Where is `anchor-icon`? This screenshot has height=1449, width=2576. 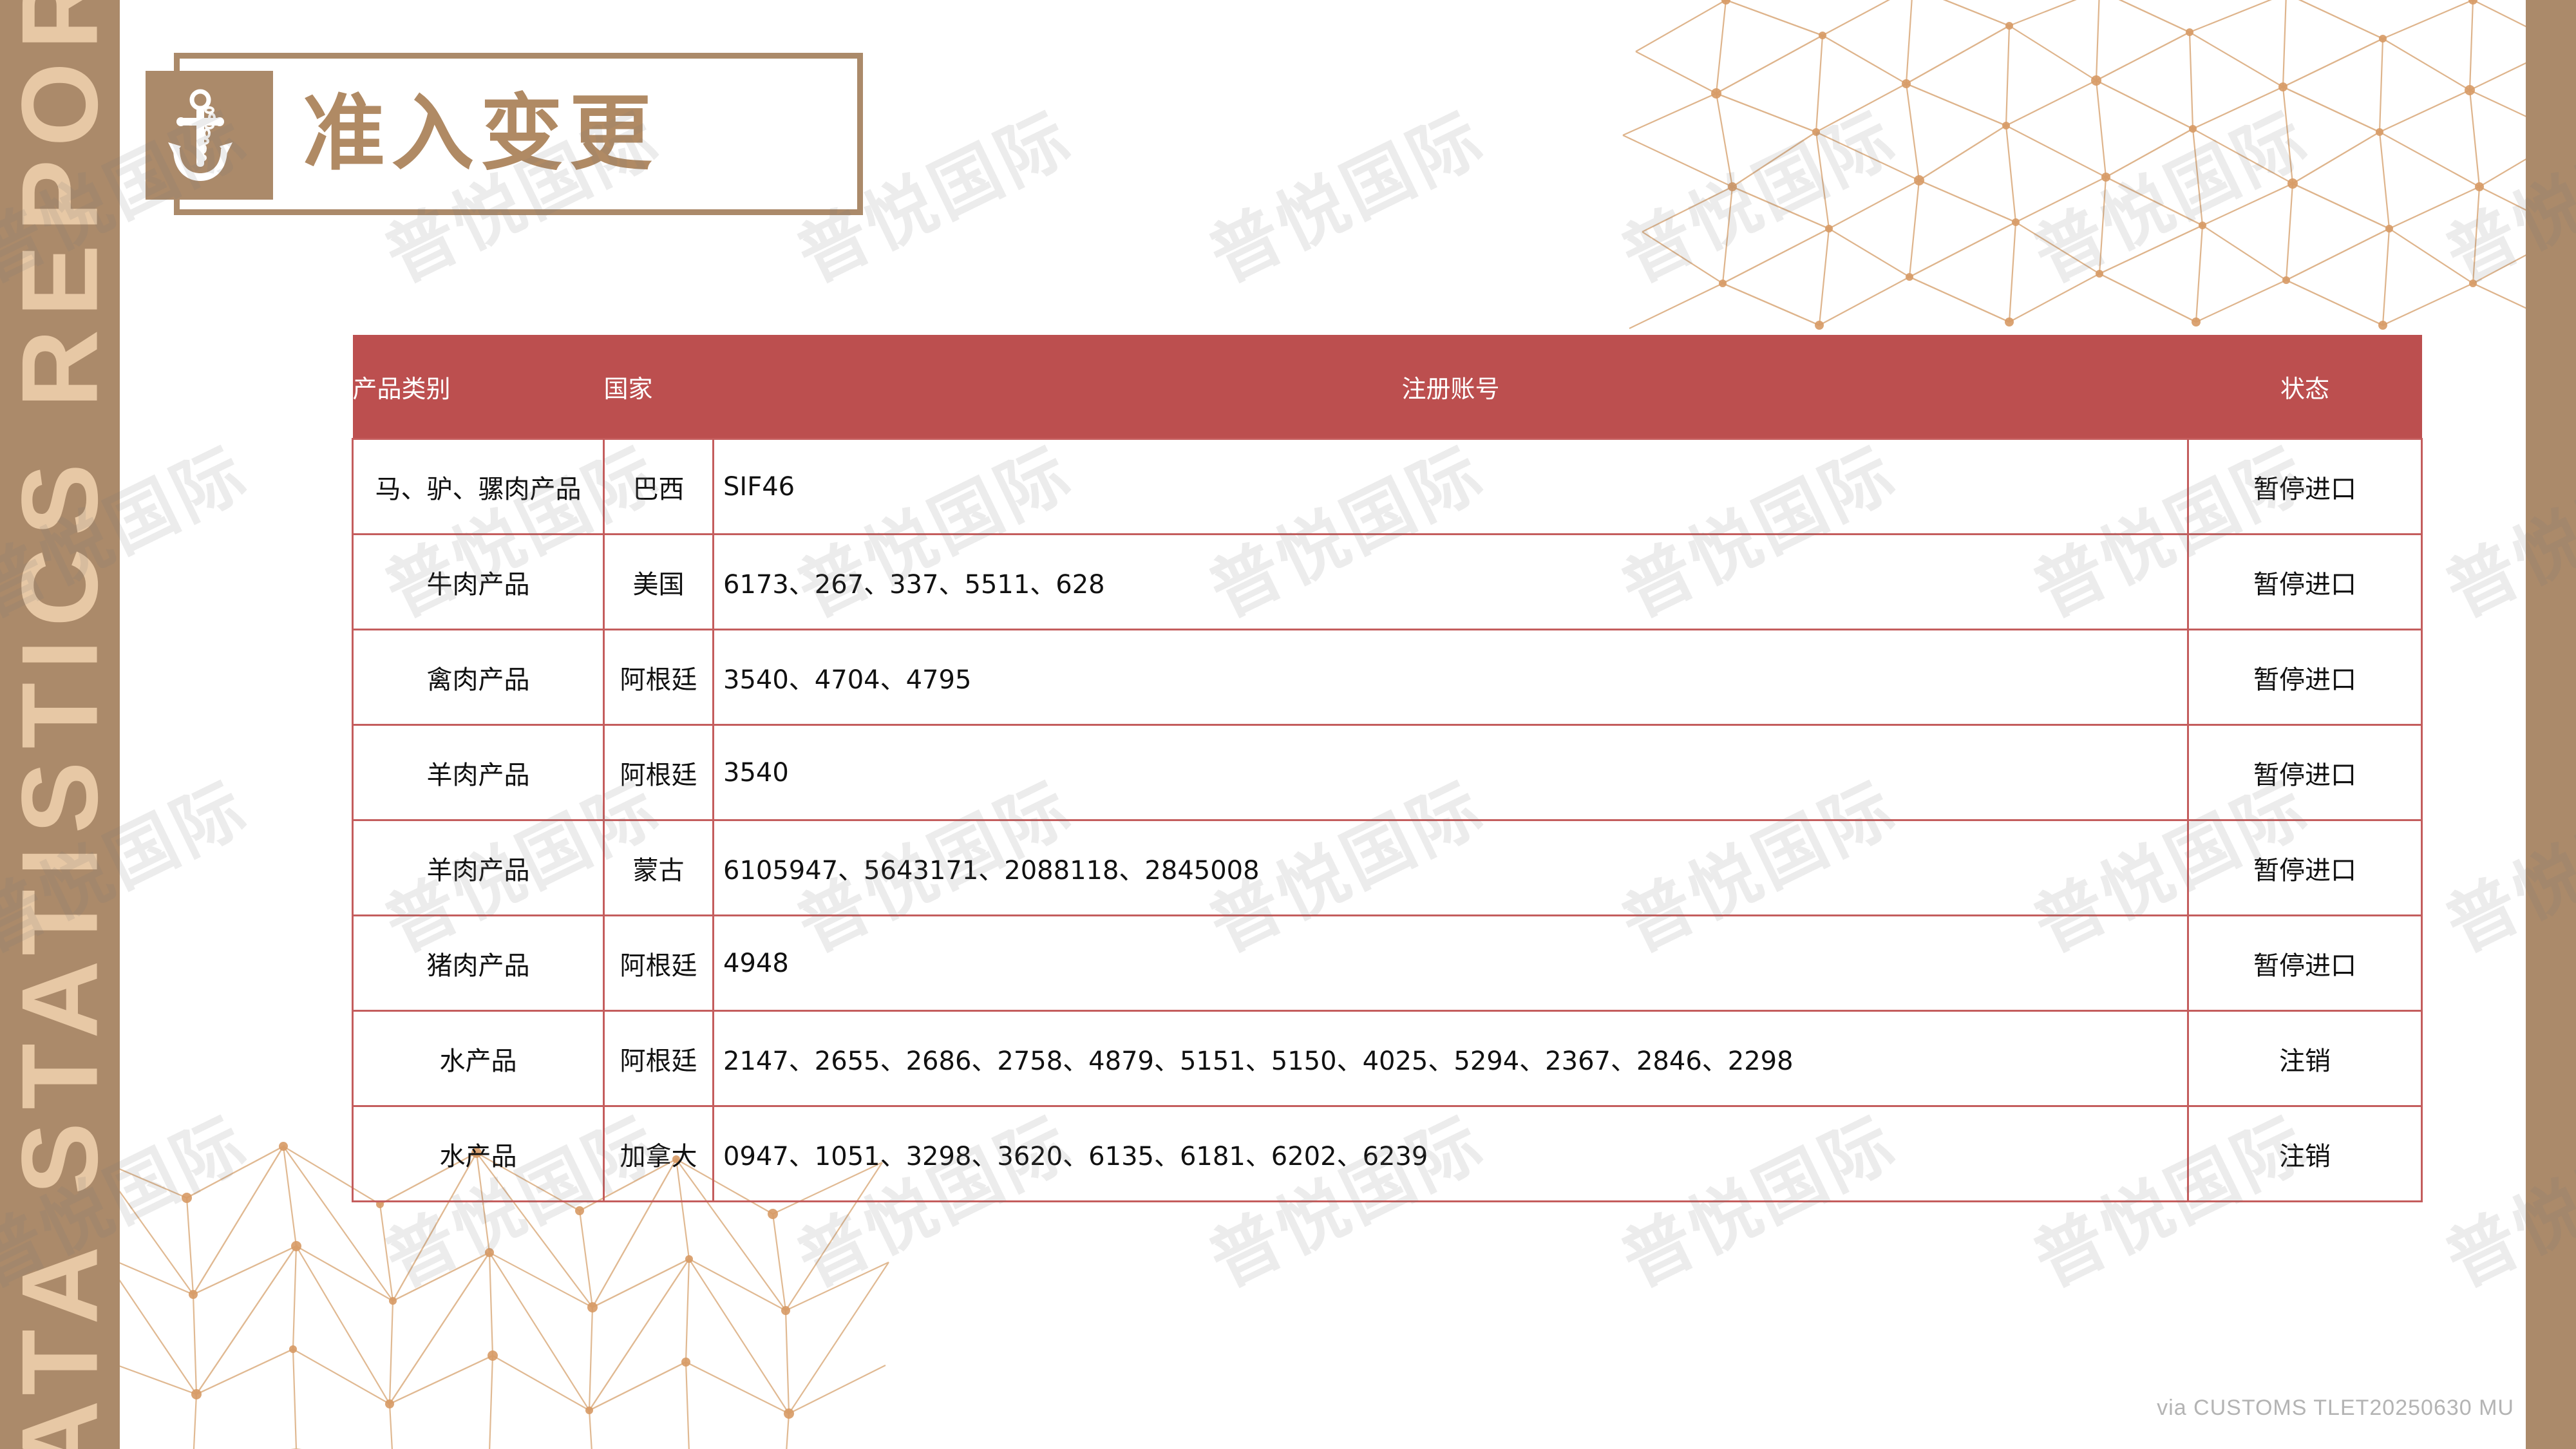 anchor-icon is located at coordinates (209, 135).